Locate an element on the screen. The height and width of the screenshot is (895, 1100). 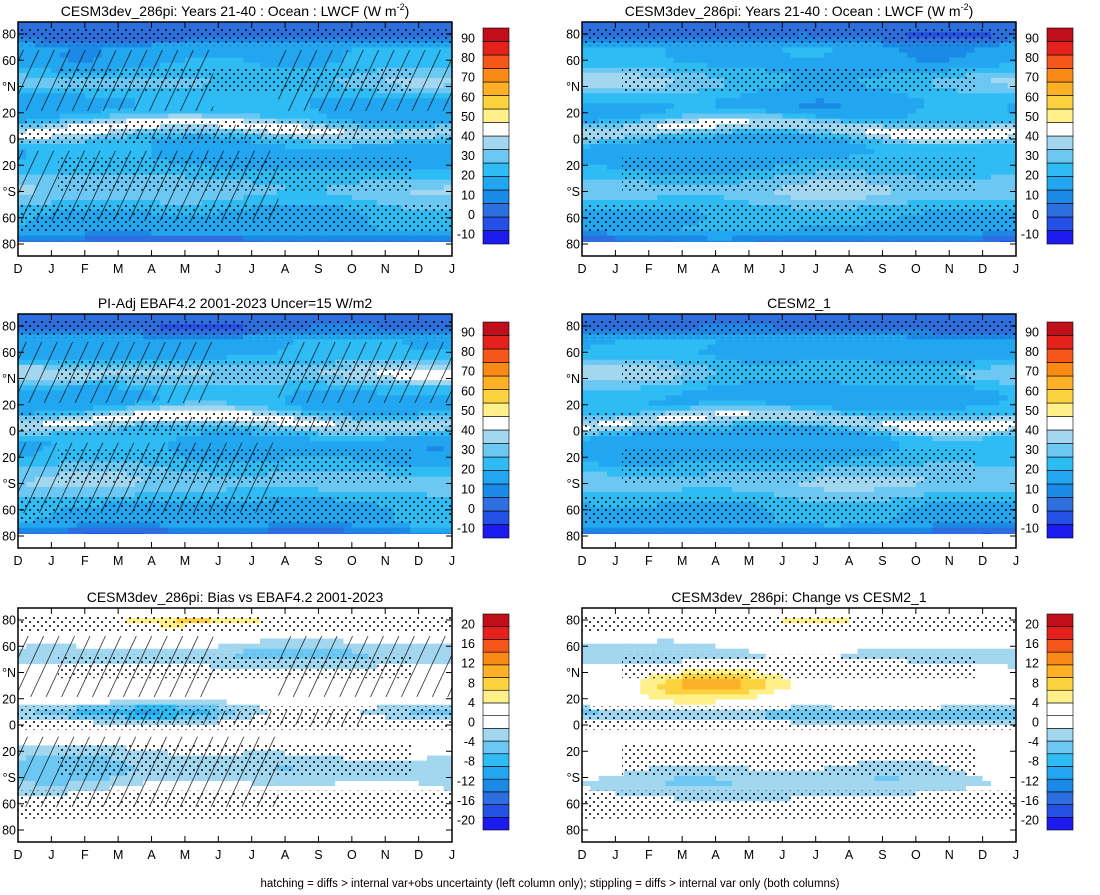
missing-band is located at coordinates (235, 249).